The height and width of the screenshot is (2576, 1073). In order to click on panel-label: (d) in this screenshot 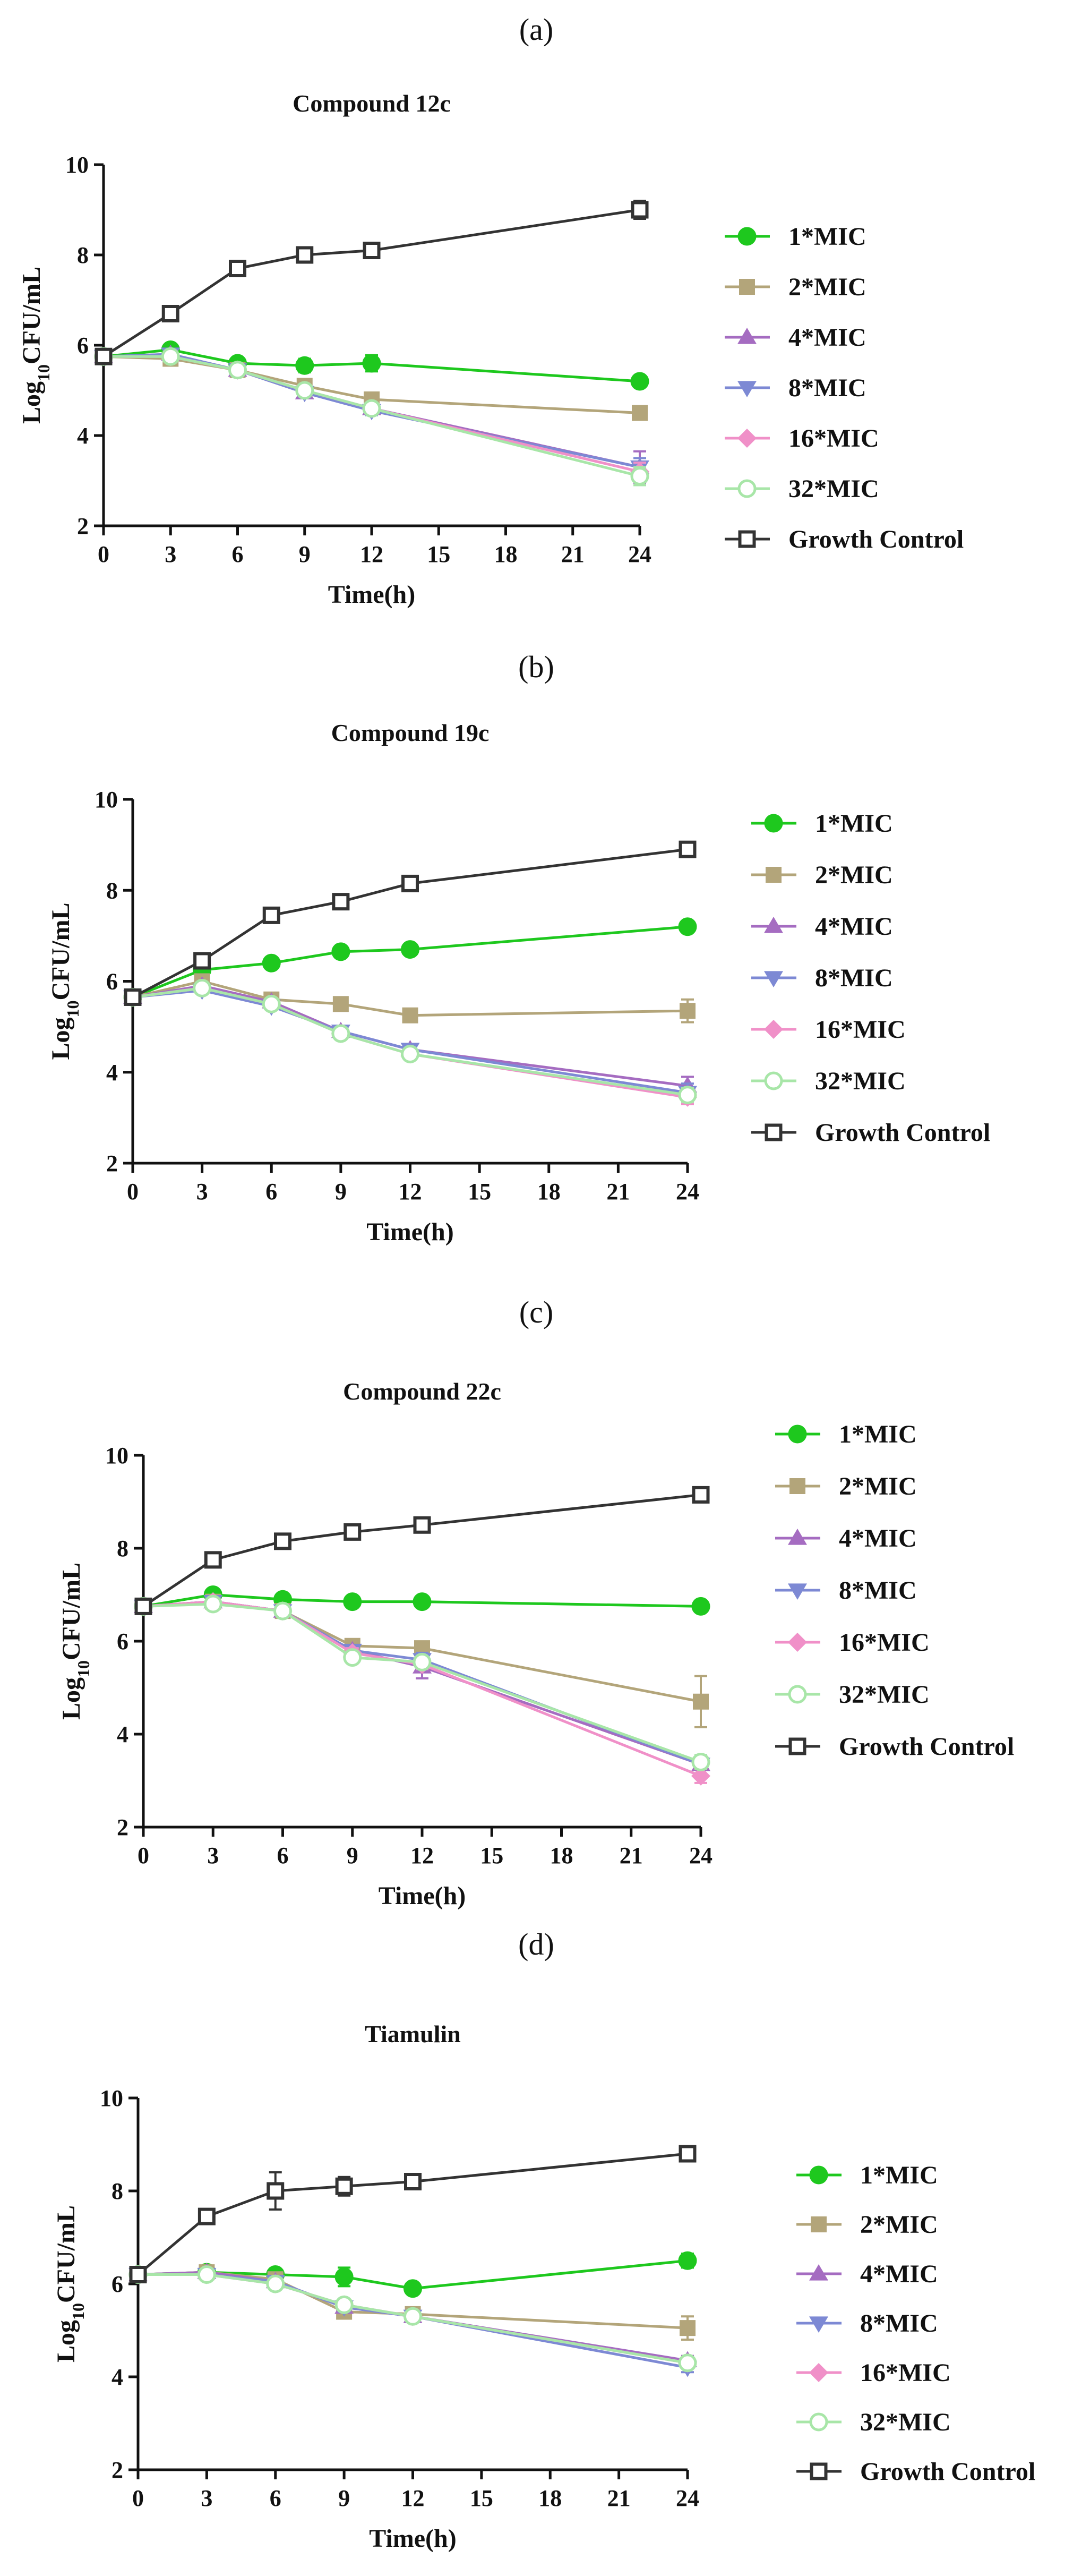, I will do `click(536, 1944)`.